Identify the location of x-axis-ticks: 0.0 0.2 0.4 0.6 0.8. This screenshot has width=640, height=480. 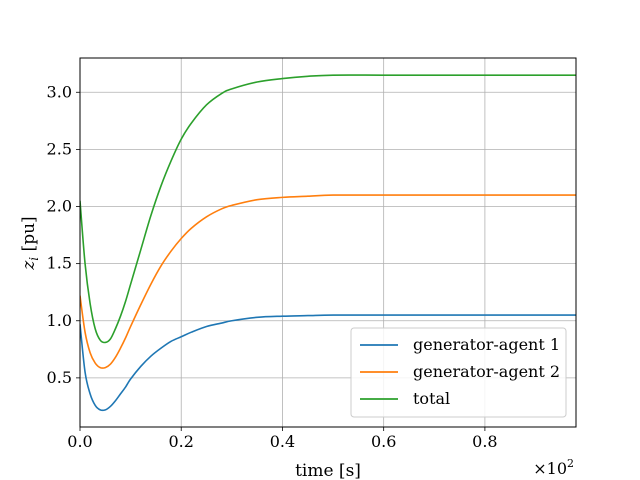
(282, 439).